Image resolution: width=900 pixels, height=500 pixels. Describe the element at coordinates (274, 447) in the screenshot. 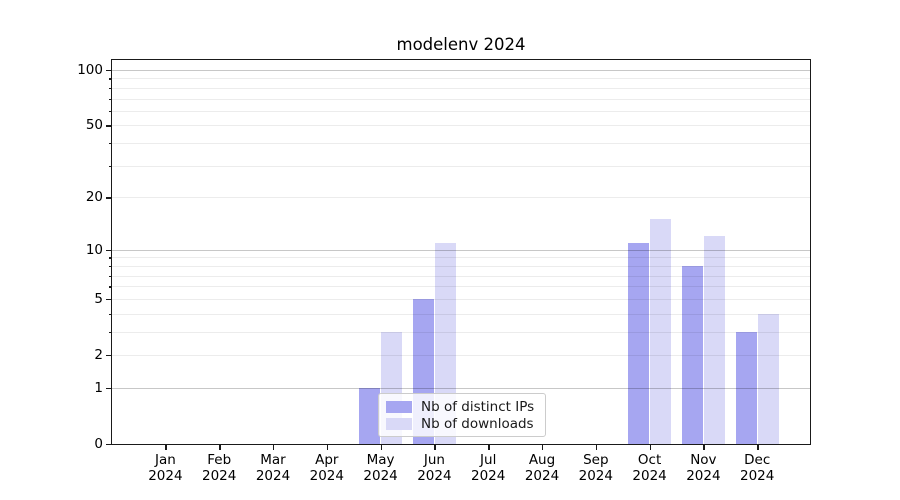

I see `x-tick-mark-mar` at that location.